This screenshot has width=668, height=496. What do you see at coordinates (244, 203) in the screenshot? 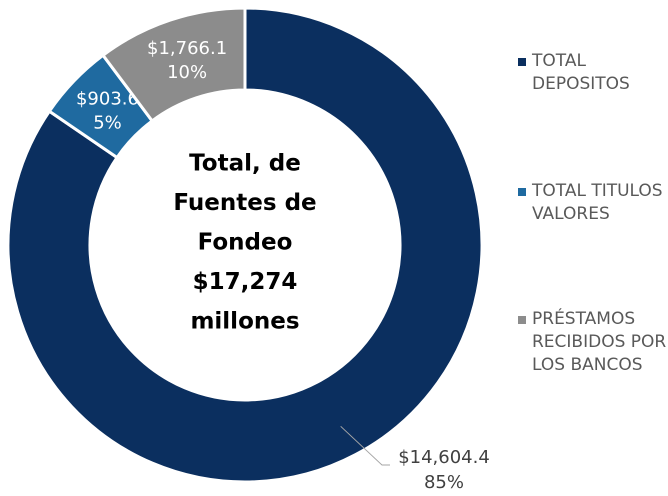
I see `center-text: Fuentes de` at bounding box center [244, 203].